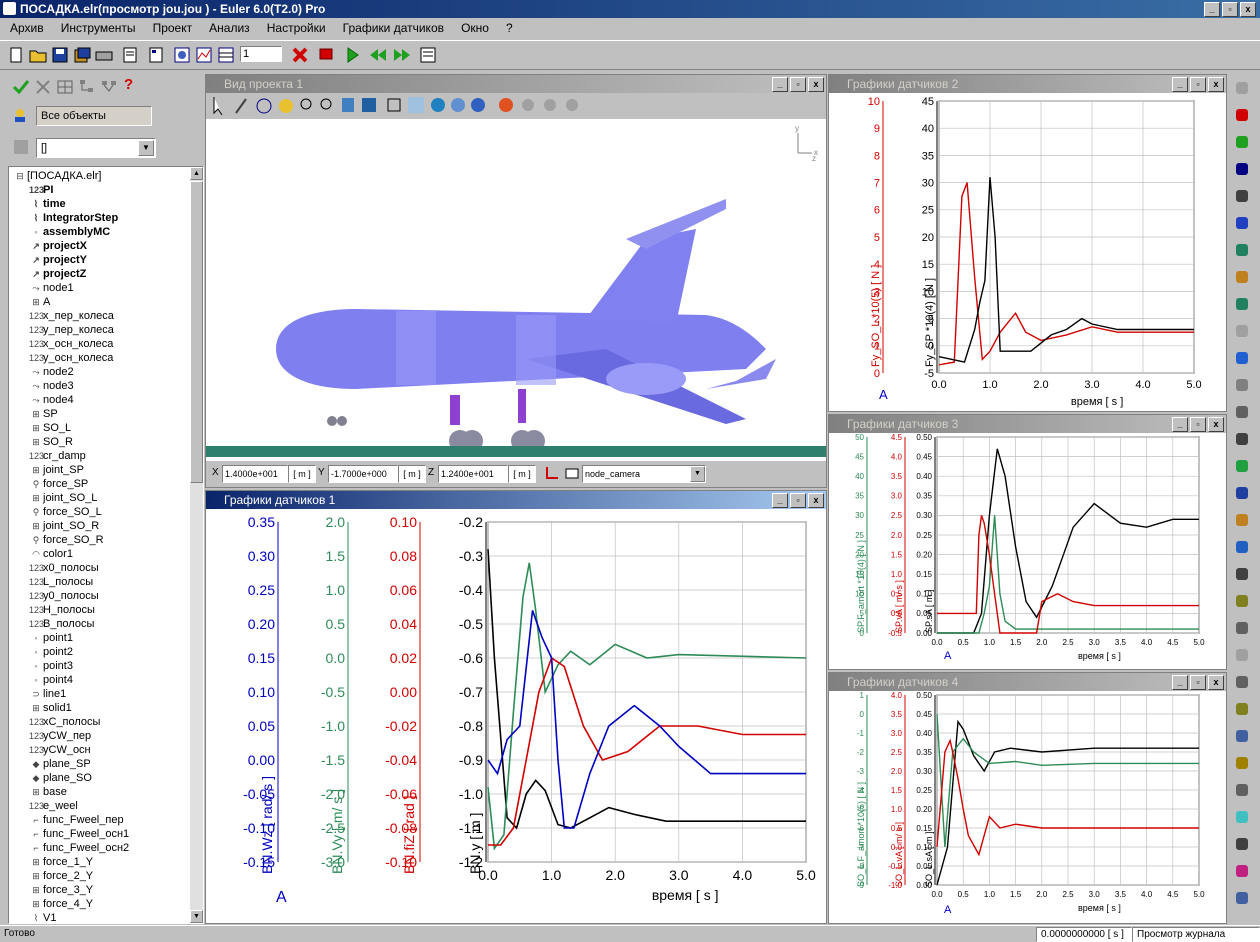  What do you see at coordinates (458, 105) in the screenshot?
I see `light-icon` at bounding box center [458, 105].